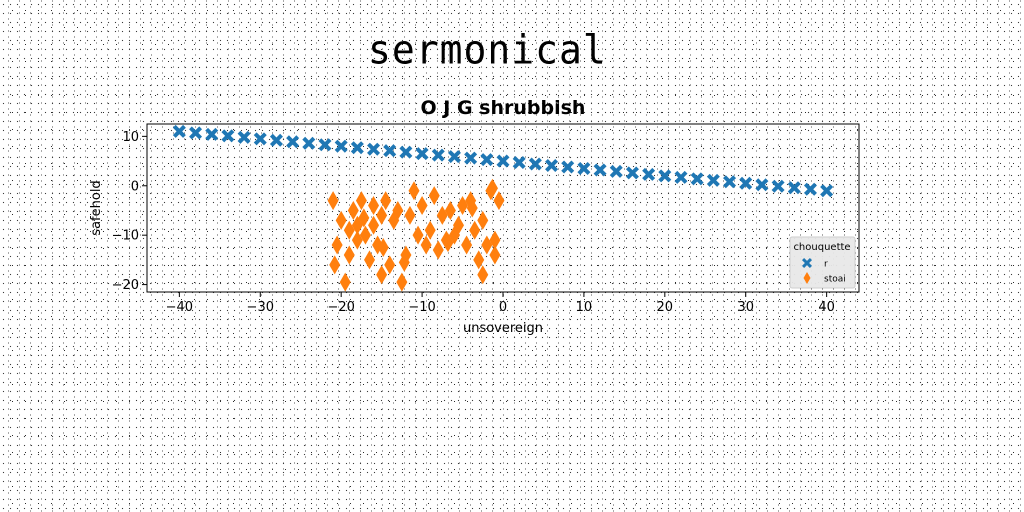 The height and width of the screenshot is (512, 1024). Describe the element at coordinates (135, 186) in the screenshot. I see `y-tick-label: 0` at that location.